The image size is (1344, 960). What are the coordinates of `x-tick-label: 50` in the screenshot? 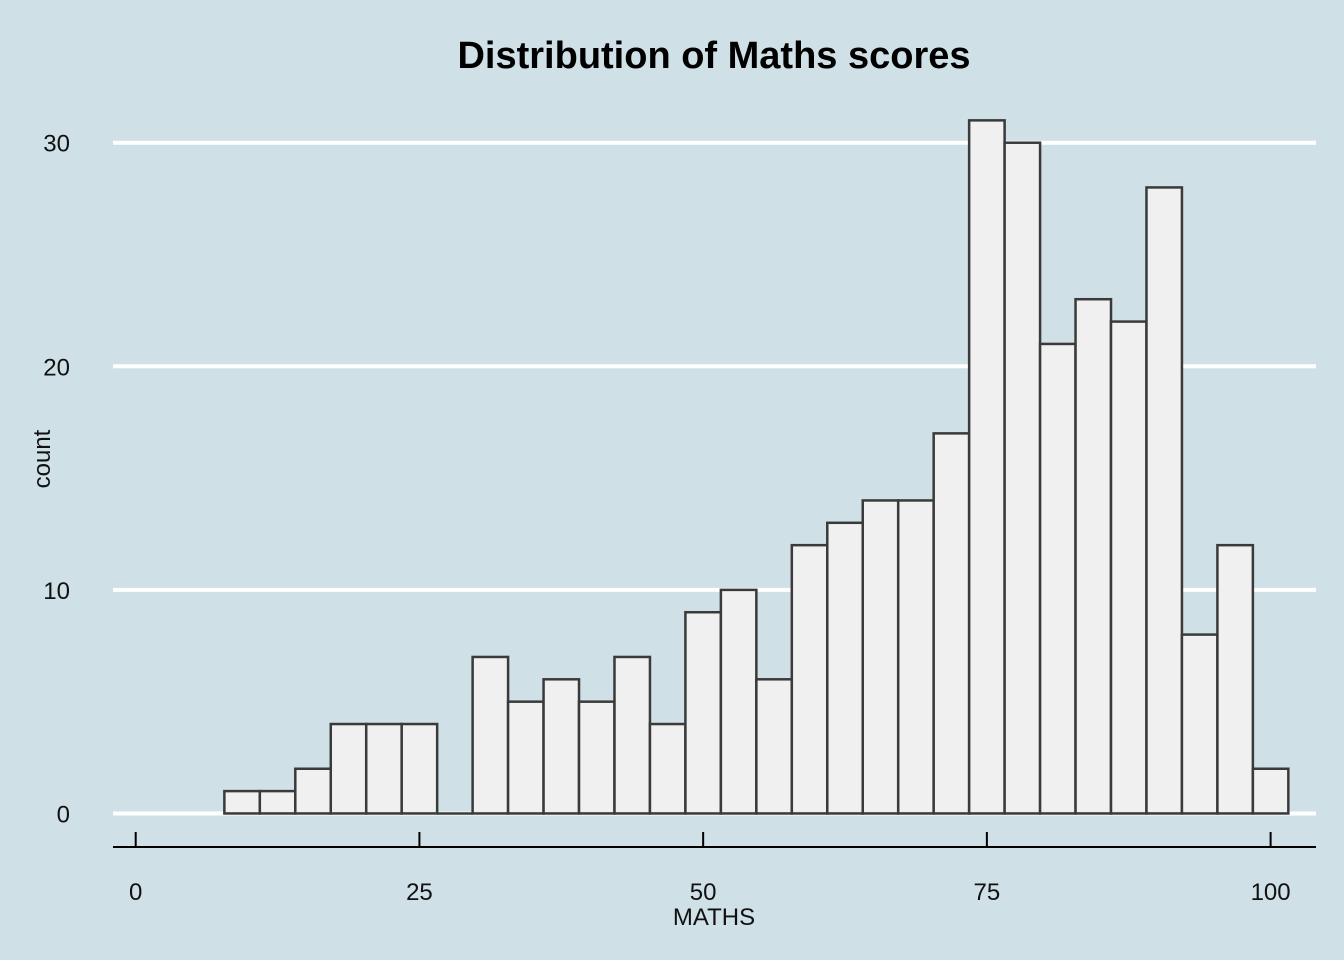 It's located at (703, 892).